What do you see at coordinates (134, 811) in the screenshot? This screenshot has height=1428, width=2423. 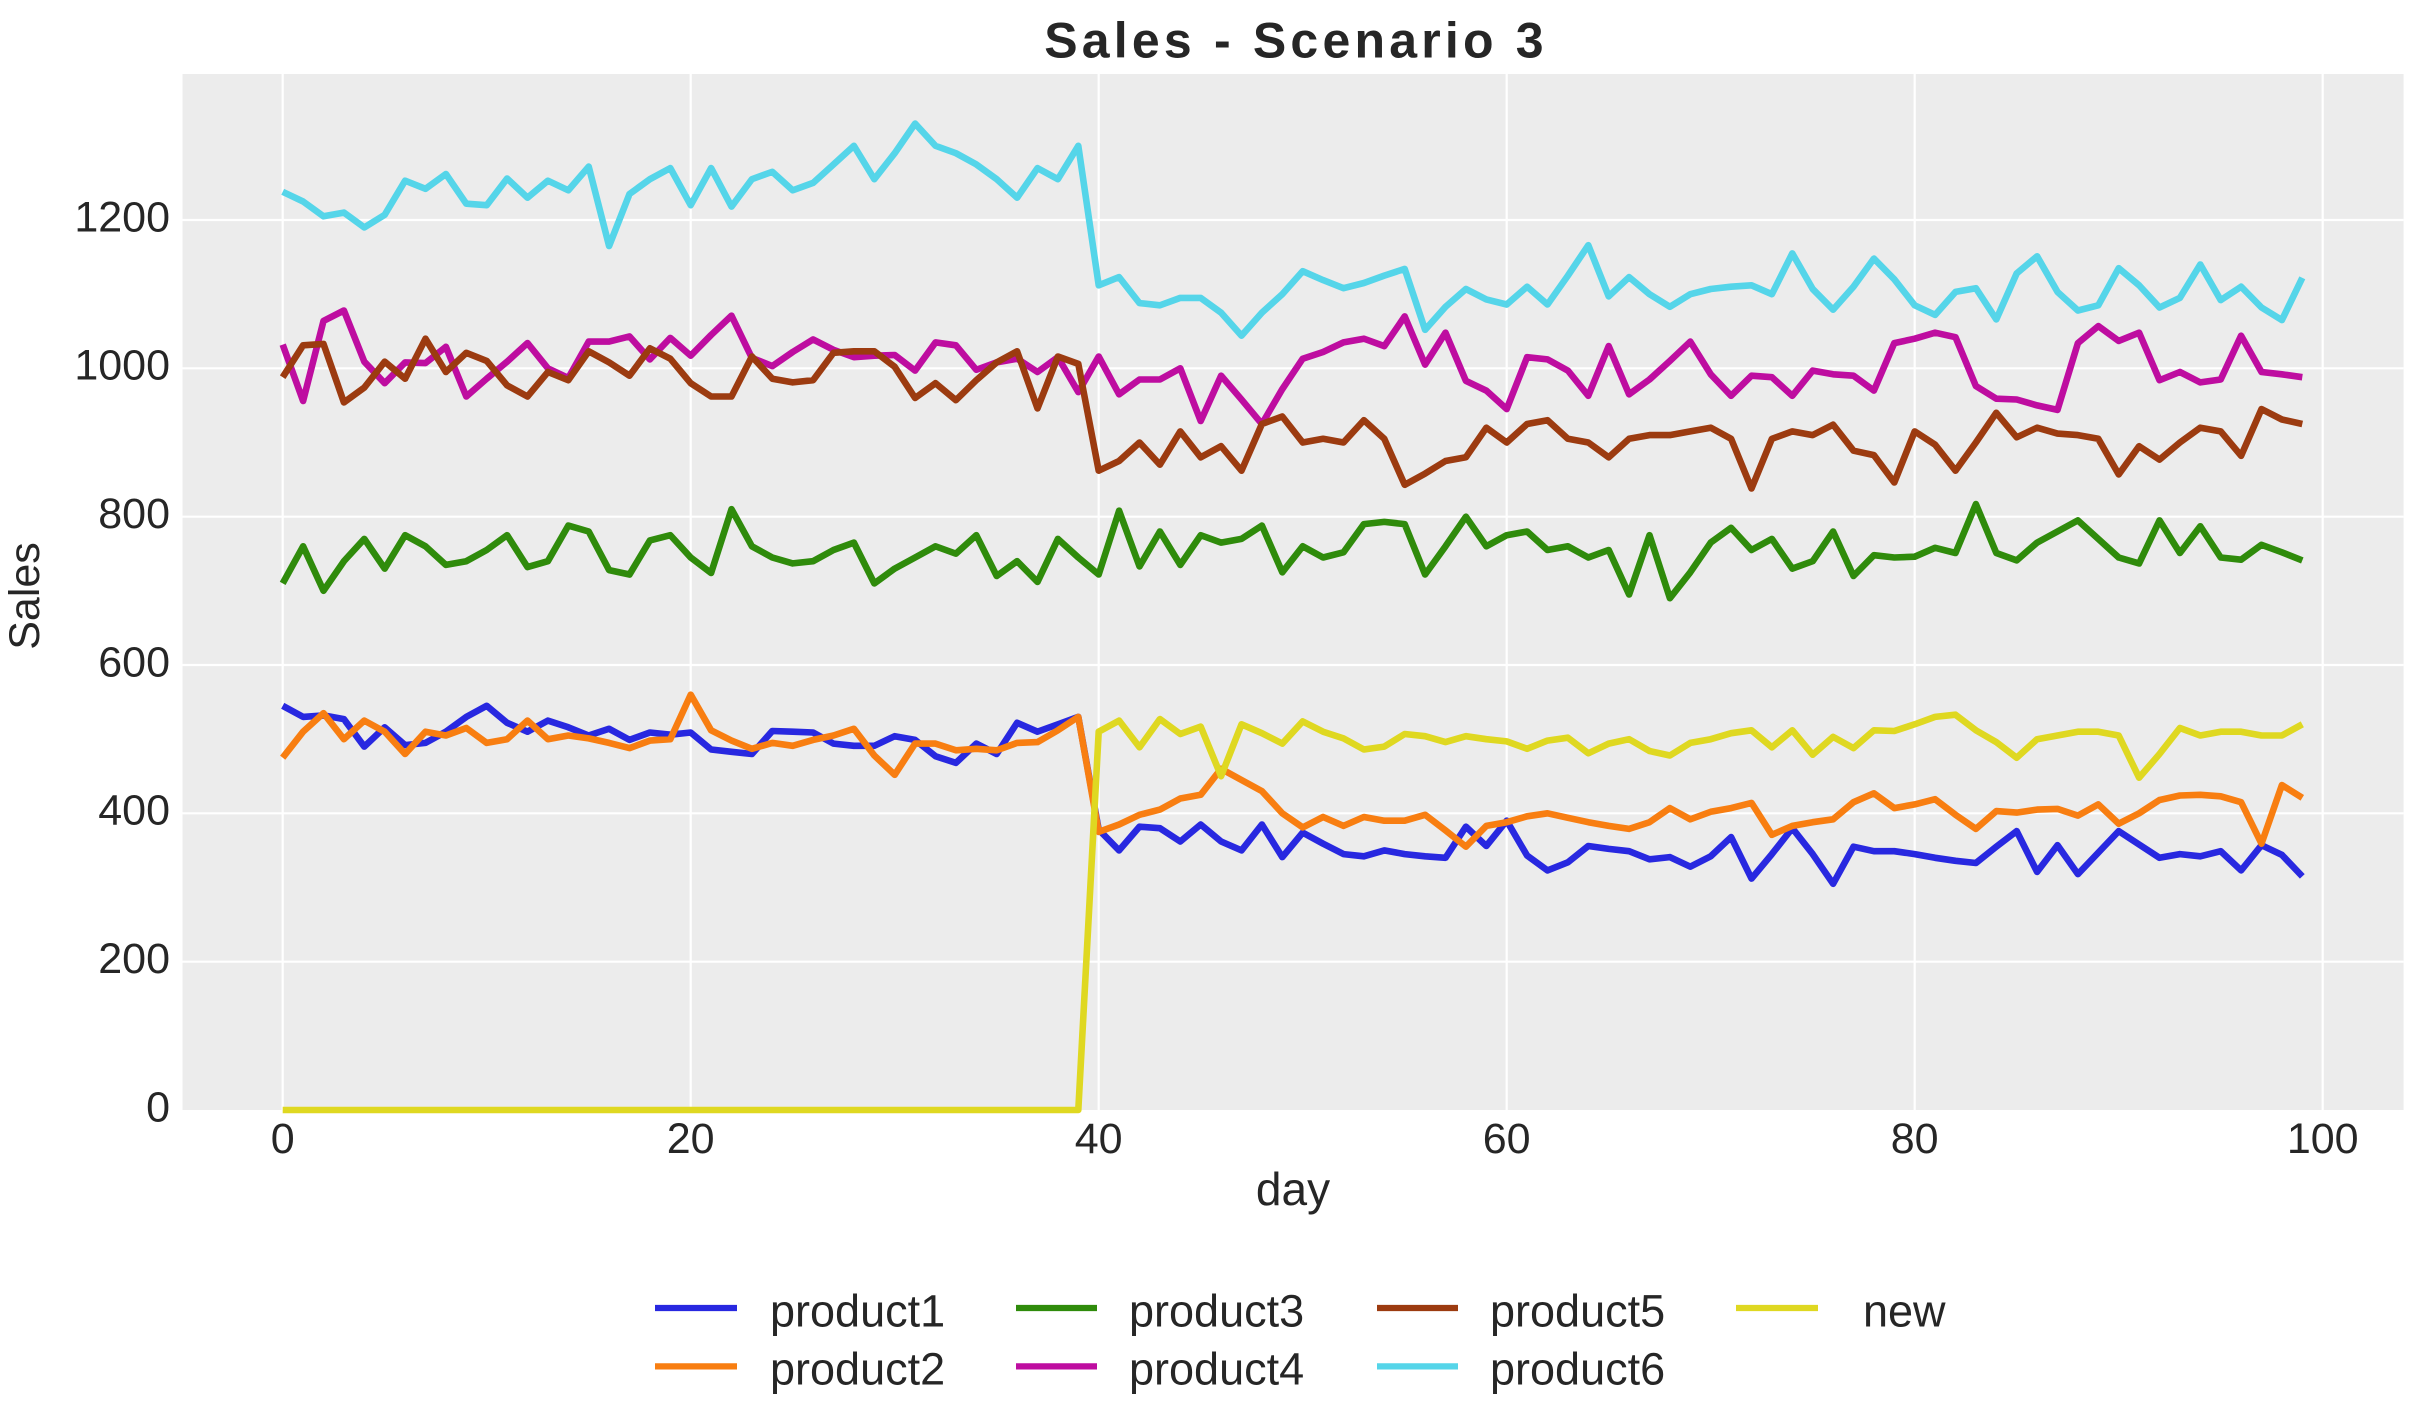 I see `svg-text: 400` at bounding box center [134, 811].